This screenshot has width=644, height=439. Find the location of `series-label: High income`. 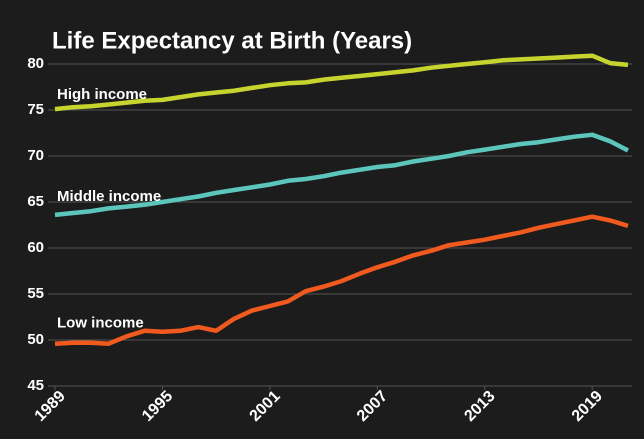

series-label: High income is located at coordinates (102, 94).